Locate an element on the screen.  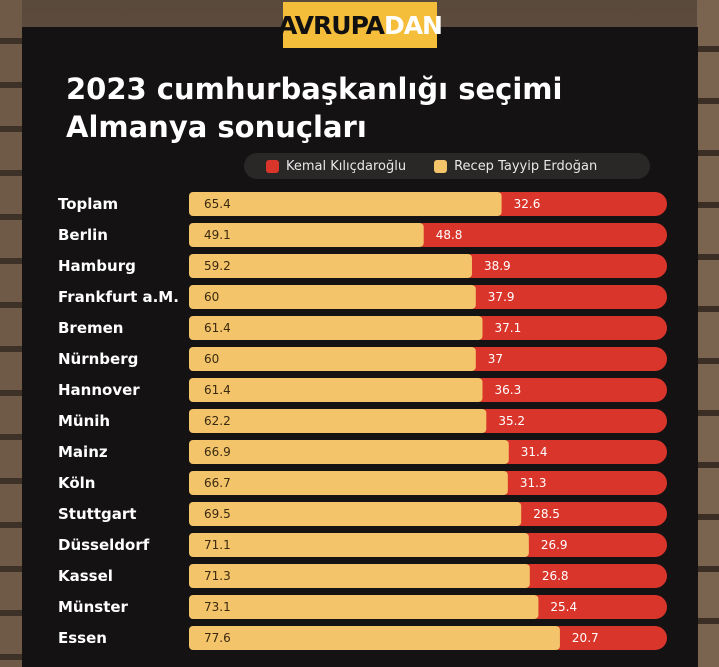
bar-kilicdaroglu-kassel is located at coordinates (592, 576).